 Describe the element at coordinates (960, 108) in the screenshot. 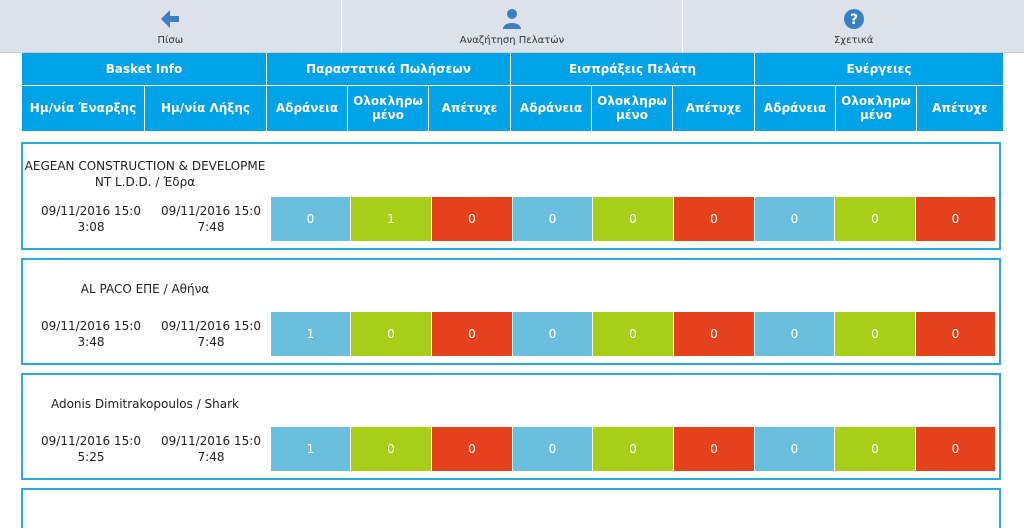

I see `header-actions-failed: Απέτυχε` at that location.